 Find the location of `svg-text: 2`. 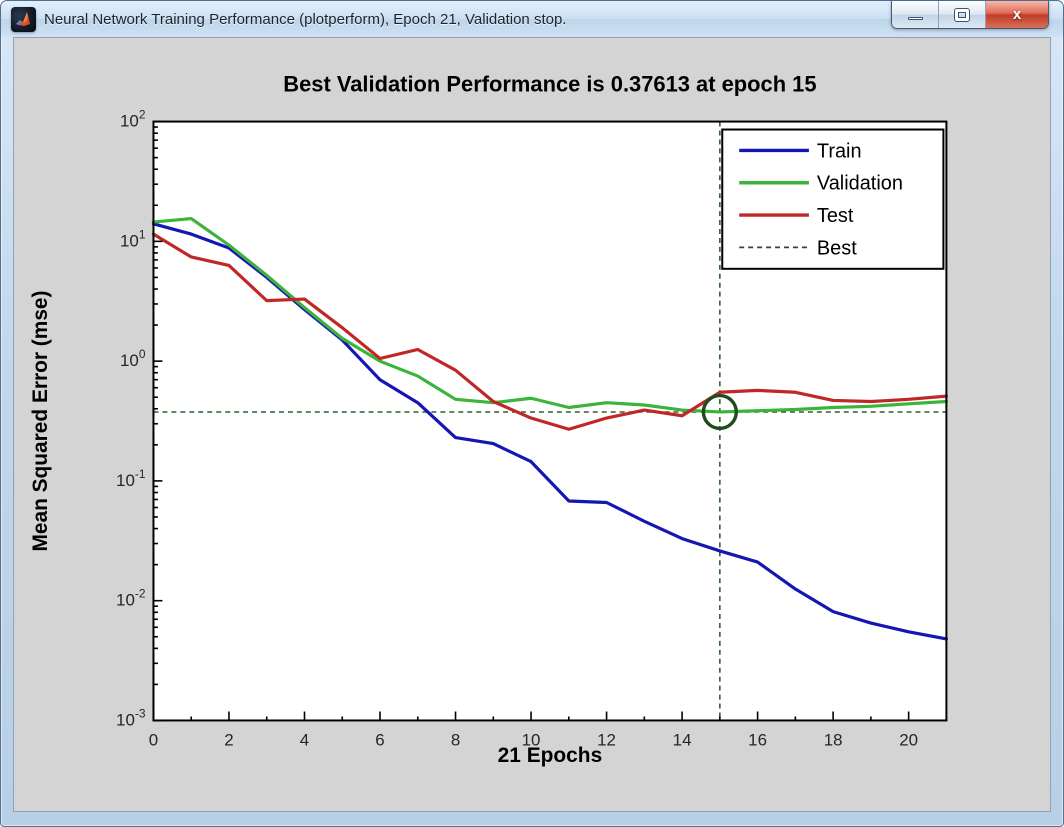

svg-text: 2 is located at coordinates (228, 739).